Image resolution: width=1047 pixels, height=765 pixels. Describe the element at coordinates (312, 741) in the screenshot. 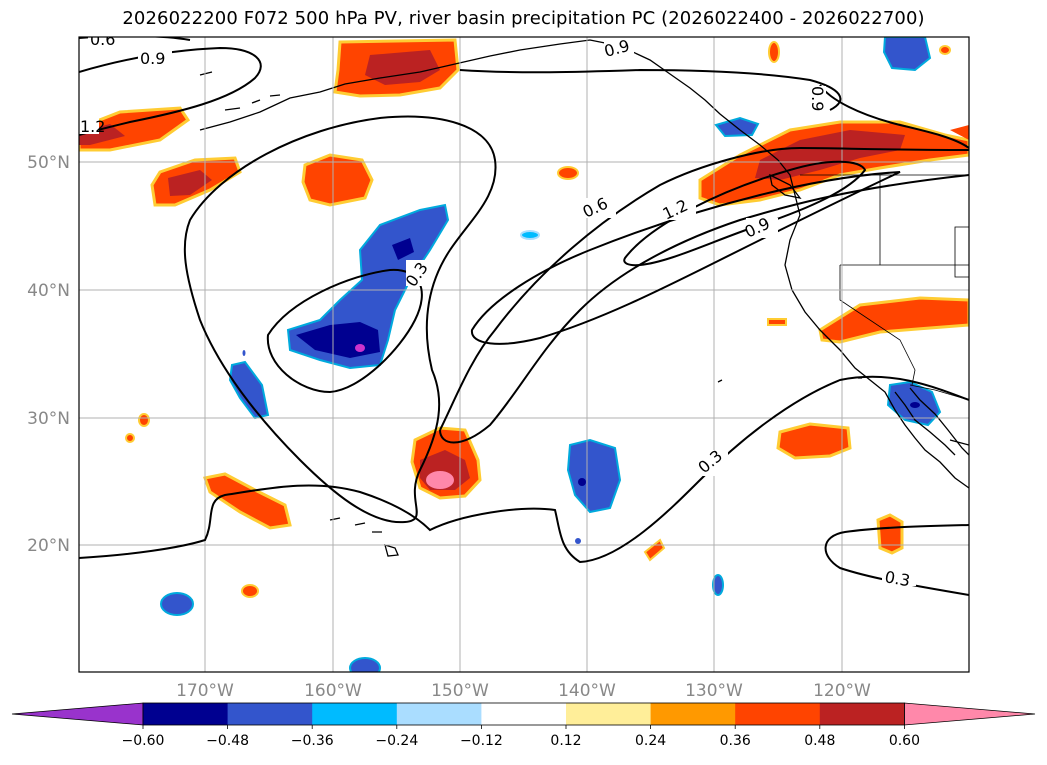

I see `colorbar-tick-label: −0.36` at that location.